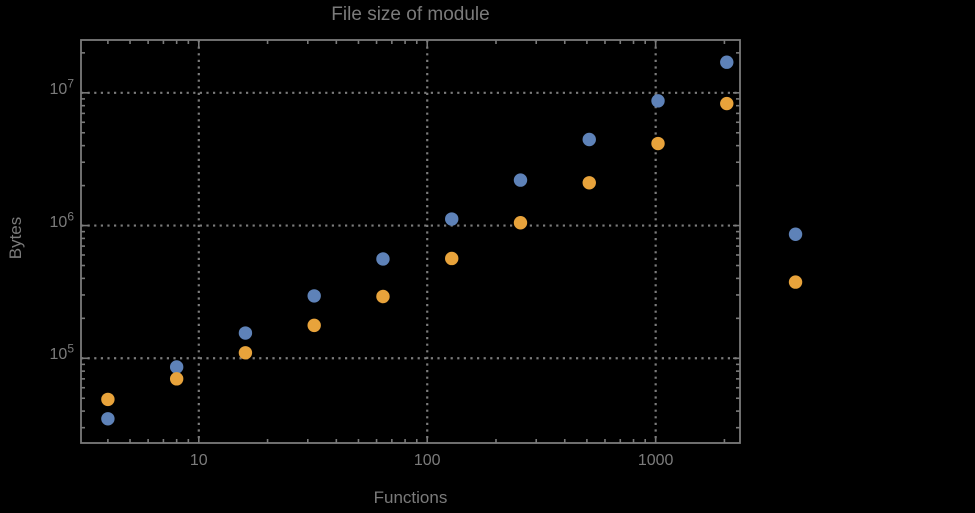 The image size is (975, 513). Describe the element at coordinates (427, 460) in the screenshot. I see `x-tick-label: 100` at that location.